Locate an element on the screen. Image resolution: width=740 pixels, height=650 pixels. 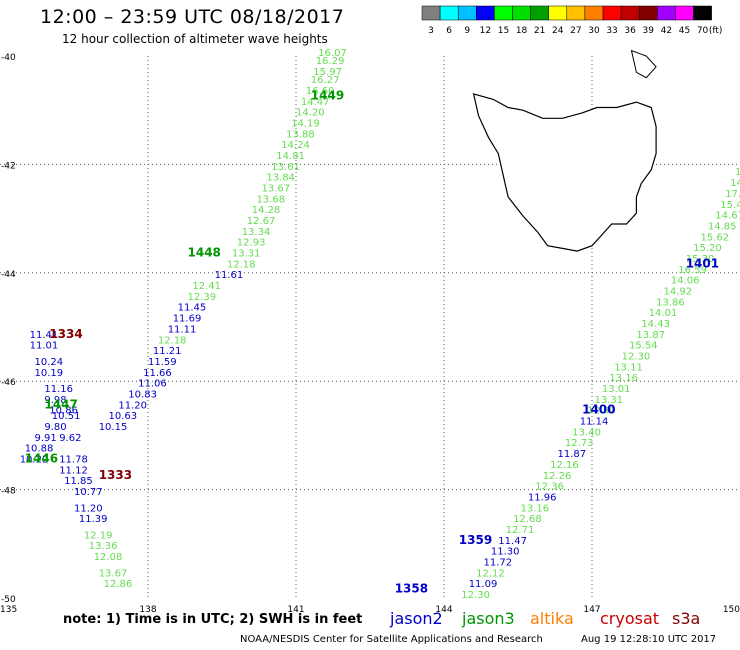
lon-tick-label: 138 is located at coordinates (147, 610).